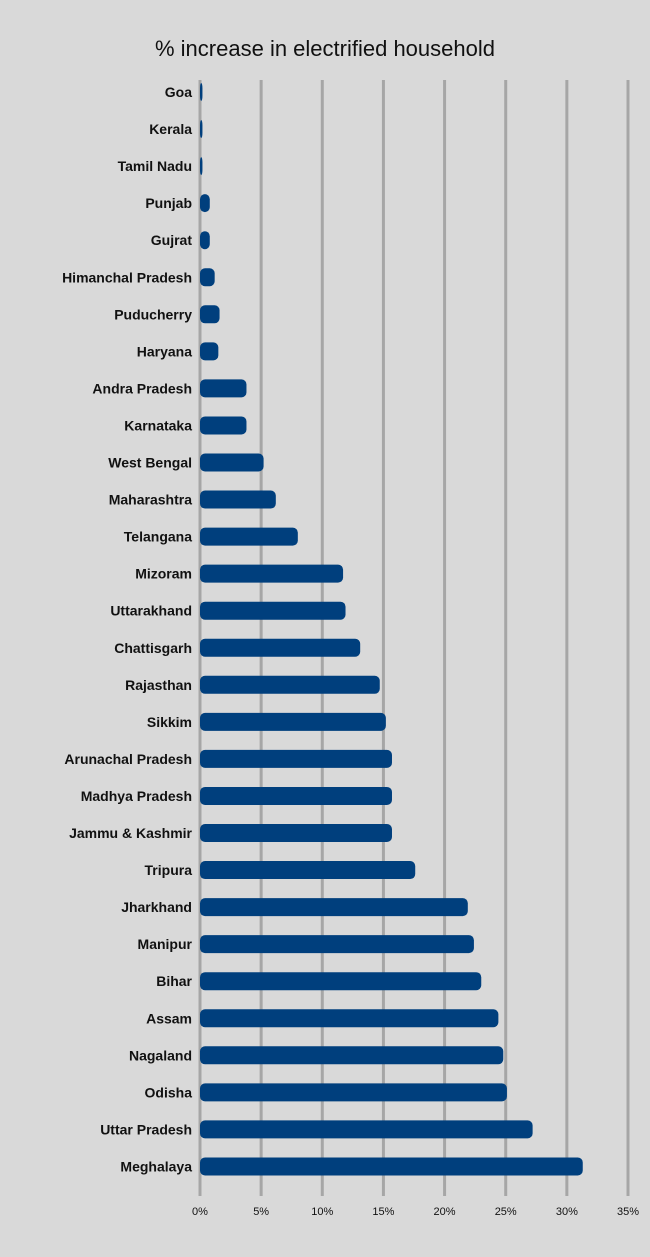 This screenshot has width=650, height=1257. Describe the element at coordinates (178, 92) in the screenshot. I see `category-label: Goa` at that location.